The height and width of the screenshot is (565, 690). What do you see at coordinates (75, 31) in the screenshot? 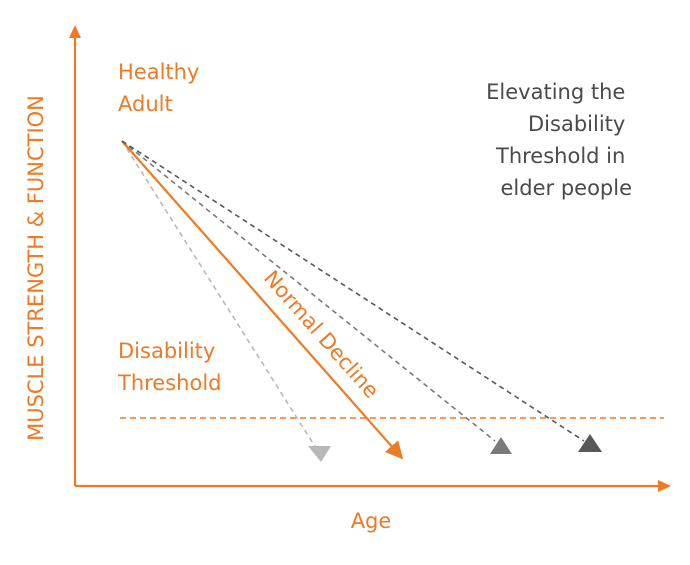
I see `y-axis-arrowhead` at bounding box center [75, 31].